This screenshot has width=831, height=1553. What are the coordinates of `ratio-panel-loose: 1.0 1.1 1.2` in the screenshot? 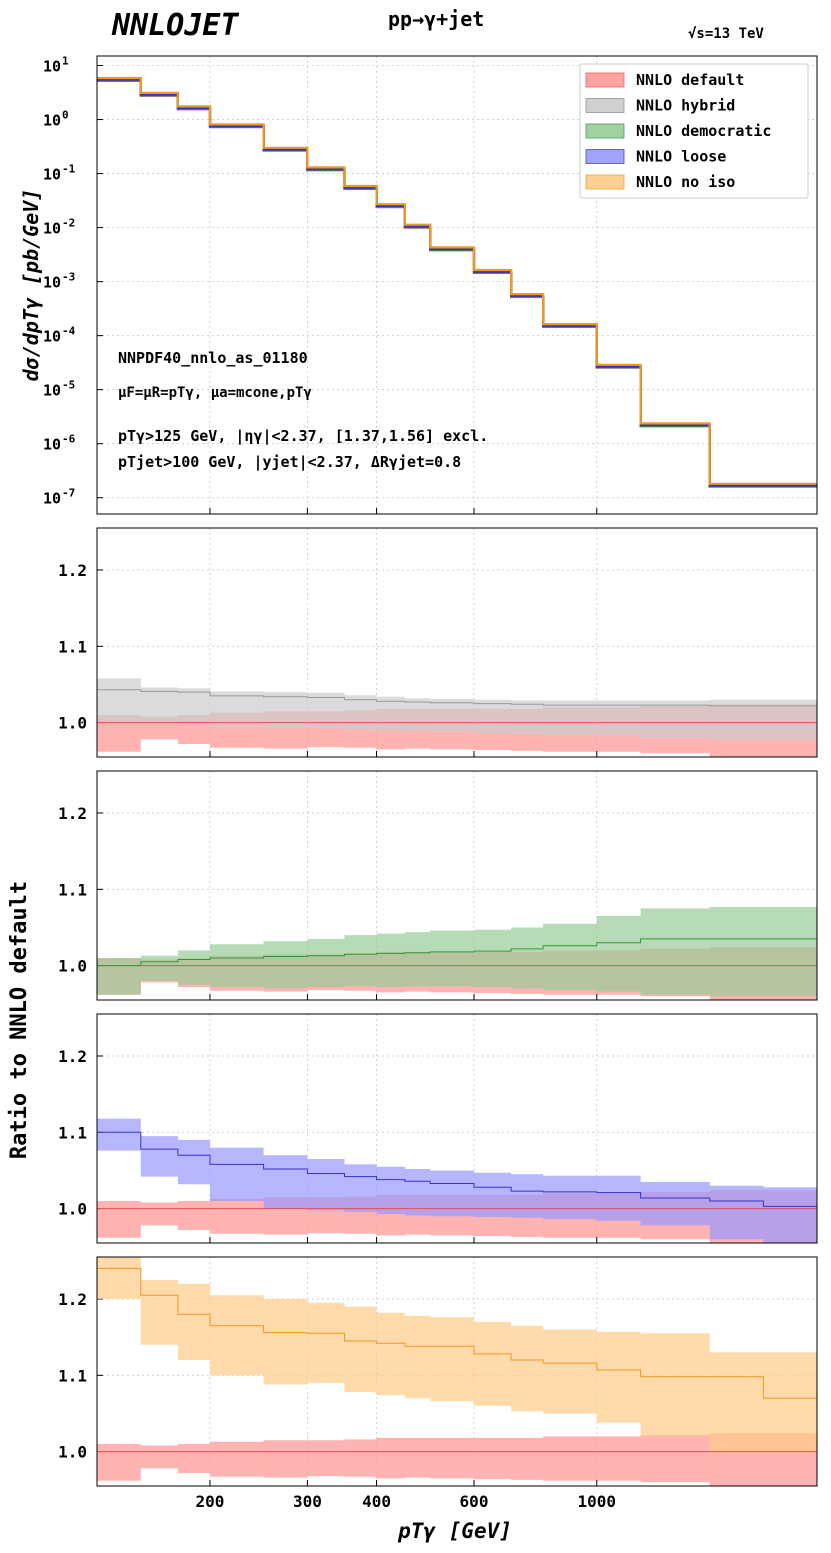 It's located at (438, 1128).